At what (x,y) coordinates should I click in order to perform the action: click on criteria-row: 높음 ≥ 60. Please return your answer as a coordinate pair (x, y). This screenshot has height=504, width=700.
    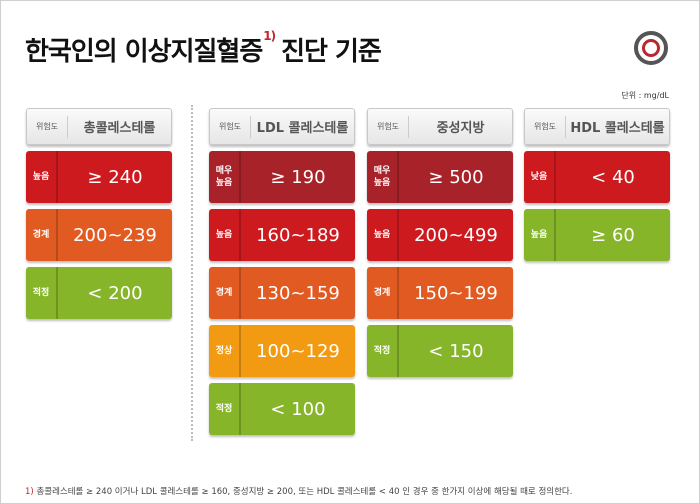
    Looking at the image, I should click on (597, 235).